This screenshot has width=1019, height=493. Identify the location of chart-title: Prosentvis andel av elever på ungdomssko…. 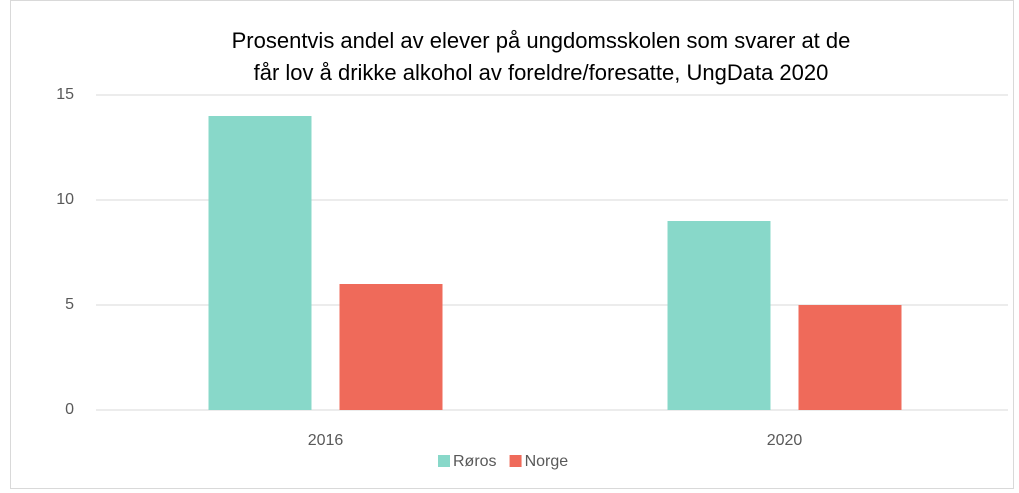
(541, 40).